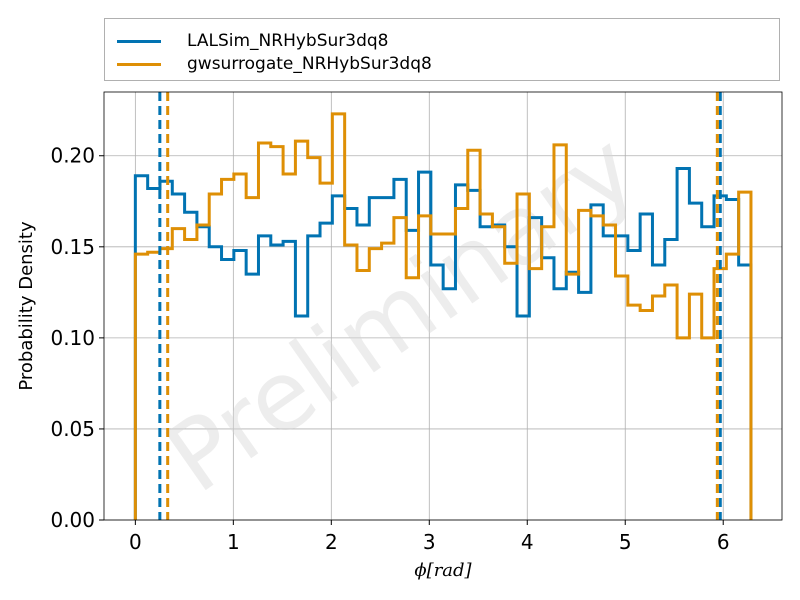  I want to click on legend-item-lalsim: LALSim_NRHybSur3dq8, so click(252, 41).